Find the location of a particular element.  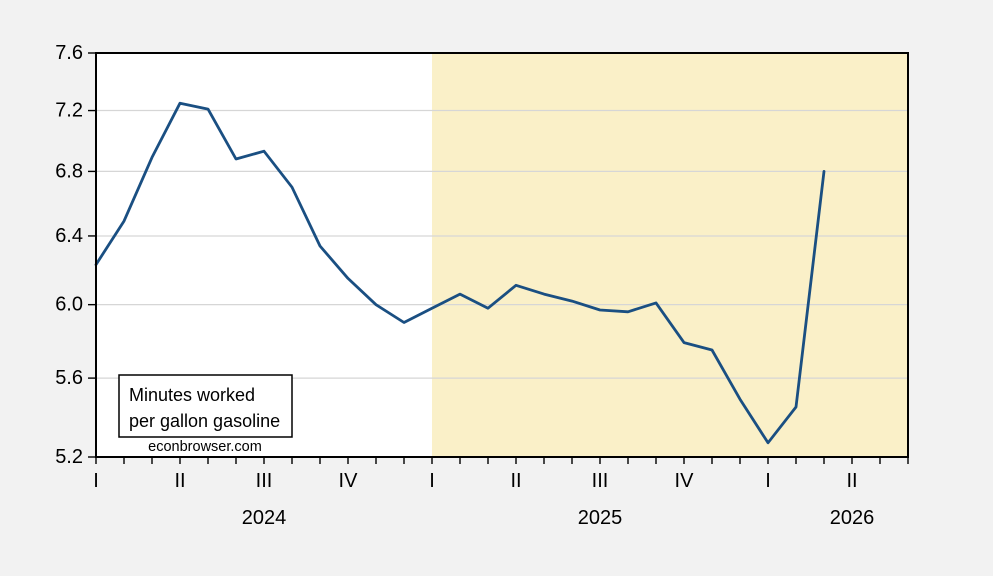

y-tick-label: 5.2 is located at coordinates (69, 457).